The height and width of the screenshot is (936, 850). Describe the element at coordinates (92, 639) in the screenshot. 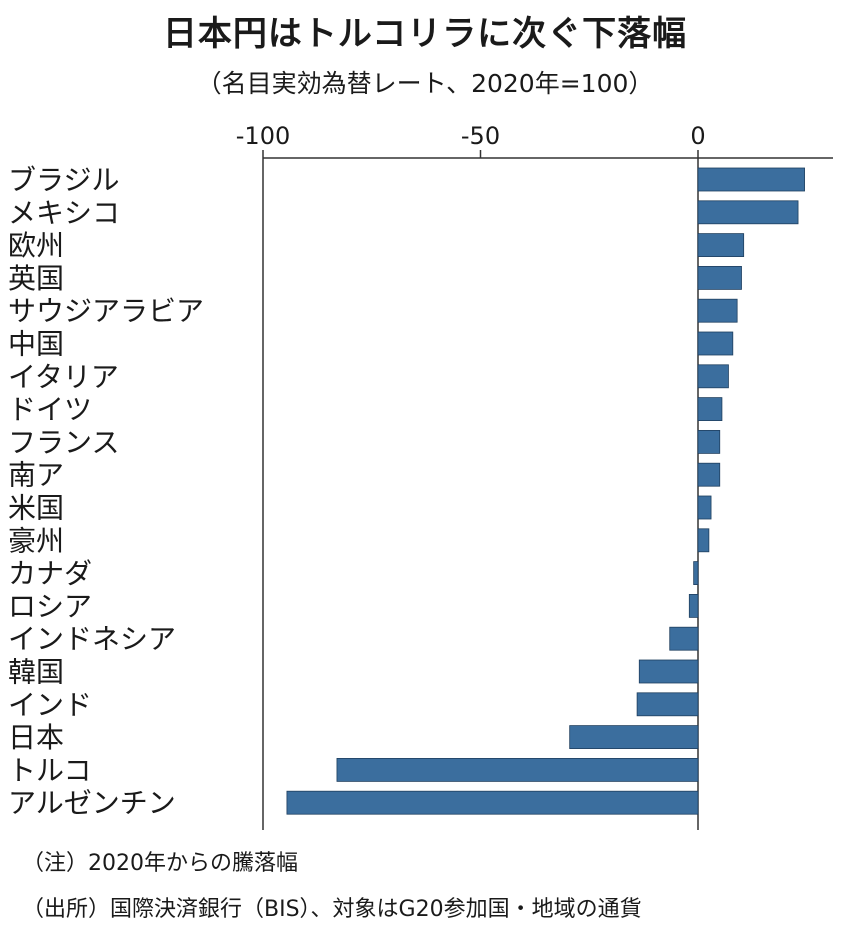

I see `category-label: インドネシア` at that location.